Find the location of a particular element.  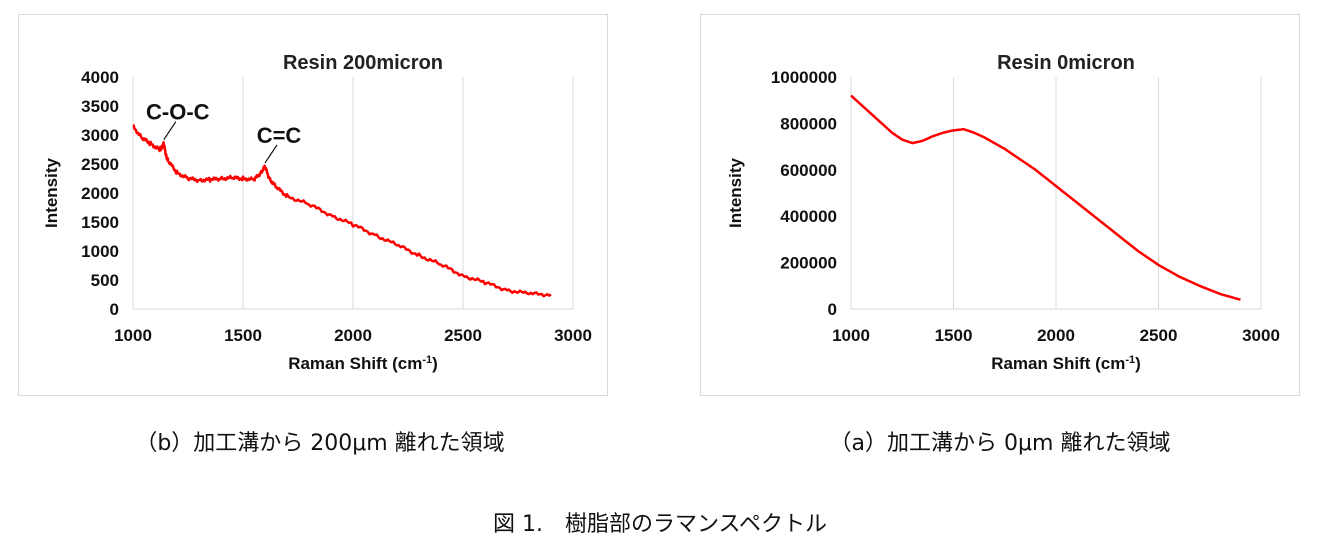

chart-b-x-axis-label-sup: -1 is located at coordinates (427, 360).